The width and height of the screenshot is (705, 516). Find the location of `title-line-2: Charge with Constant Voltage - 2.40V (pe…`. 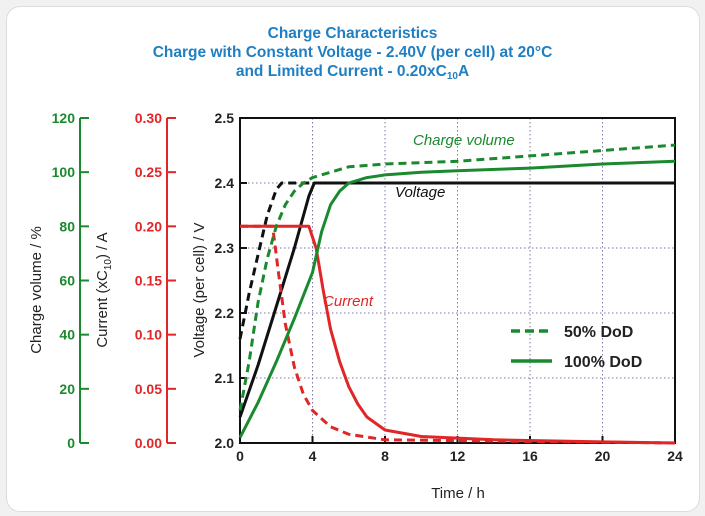

title-line-2: Charge with Constant Voltage - 2.40V (pe… is located at coordinates (352, 52).